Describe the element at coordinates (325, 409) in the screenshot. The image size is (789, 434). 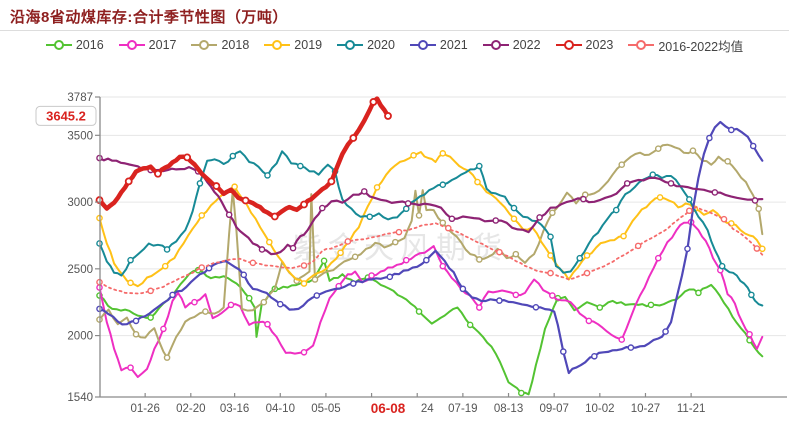
I see `x-axis-label-05-05: 05-05` at that location.